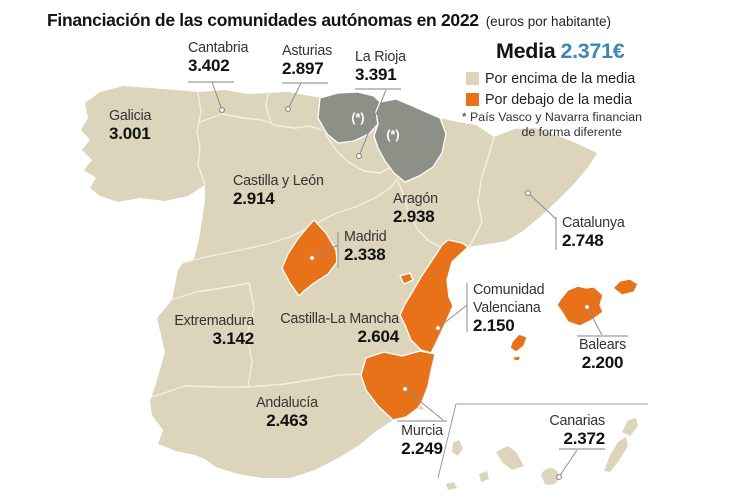 This screenshot has height=500, width=730. I want to click on border-la-rioja, so click(358, 154).